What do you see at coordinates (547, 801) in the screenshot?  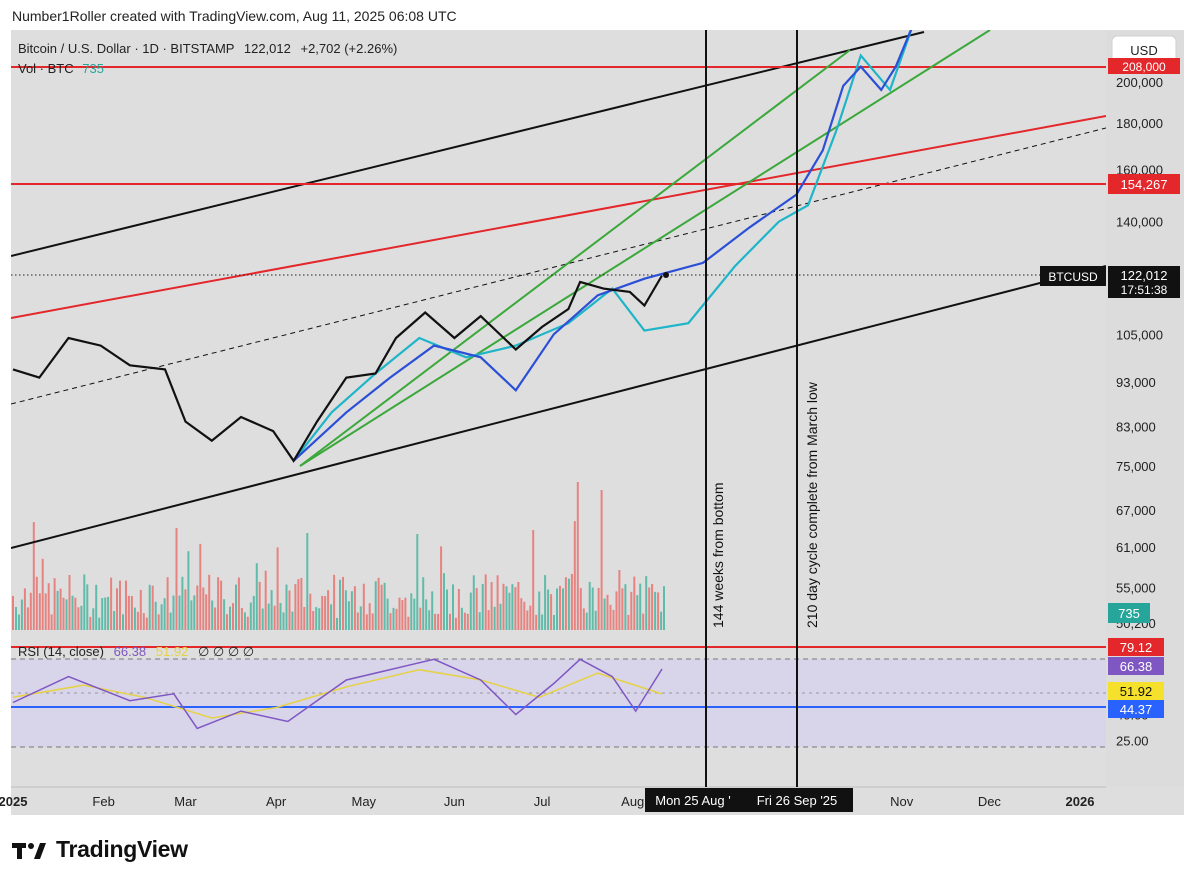 I see `time-axis-labels: 2025FebMarAprMayJunJulAugOctNovDec2026` at bounding box center [547, 801].